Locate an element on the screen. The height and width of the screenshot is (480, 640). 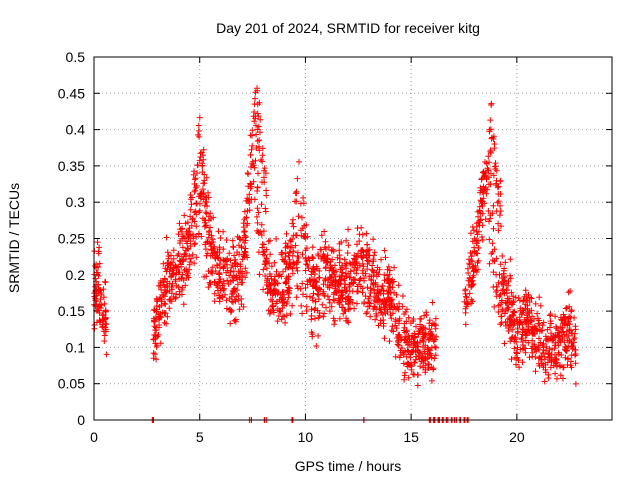
y-tick-label: 0.4 is located at coordinates (76, 130).